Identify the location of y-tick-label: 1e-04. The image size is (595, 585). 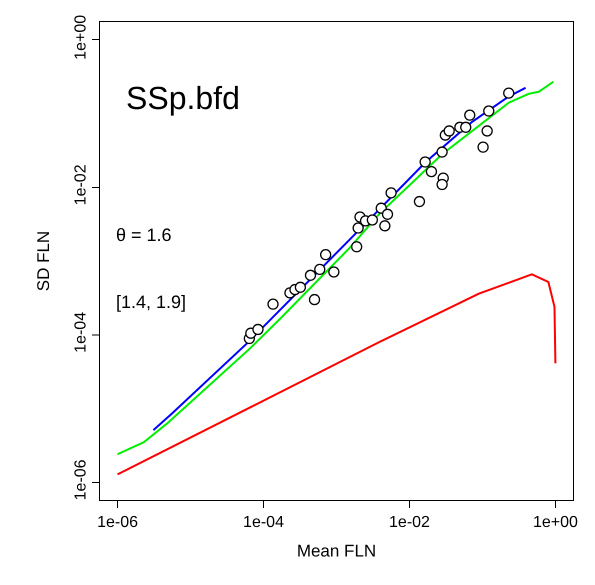
(81, 332).